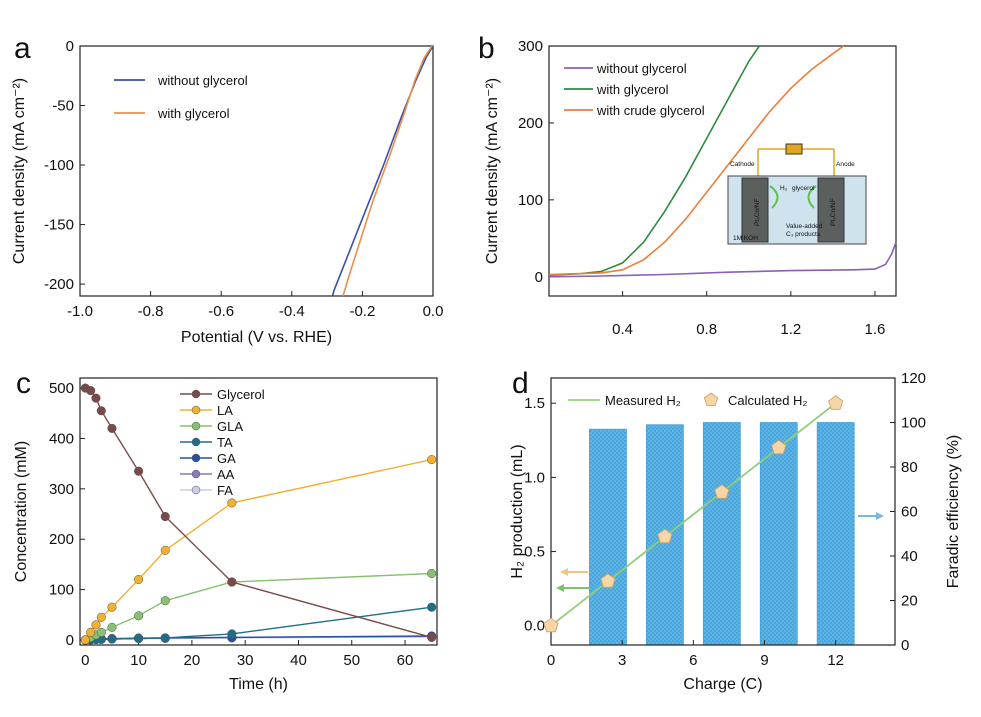 The image size is (981, 717). I want to click on legend-label: FA, so click(225, 490).